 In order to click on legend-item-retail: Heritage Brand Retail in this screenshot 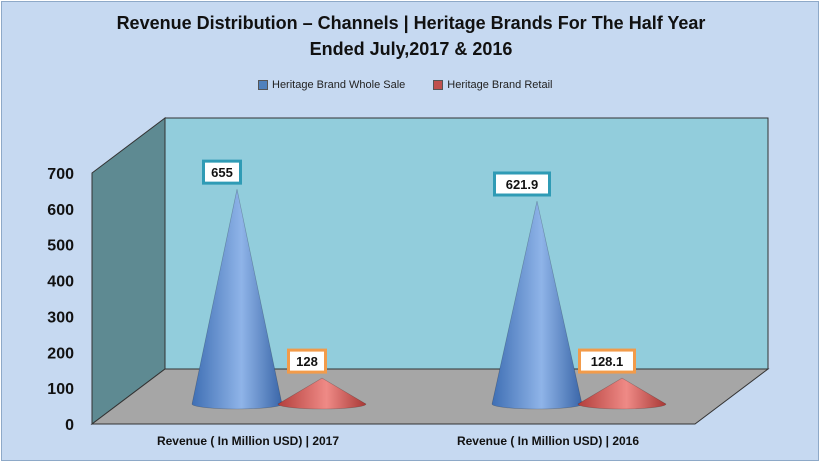, I will do `click(492, 85)`.